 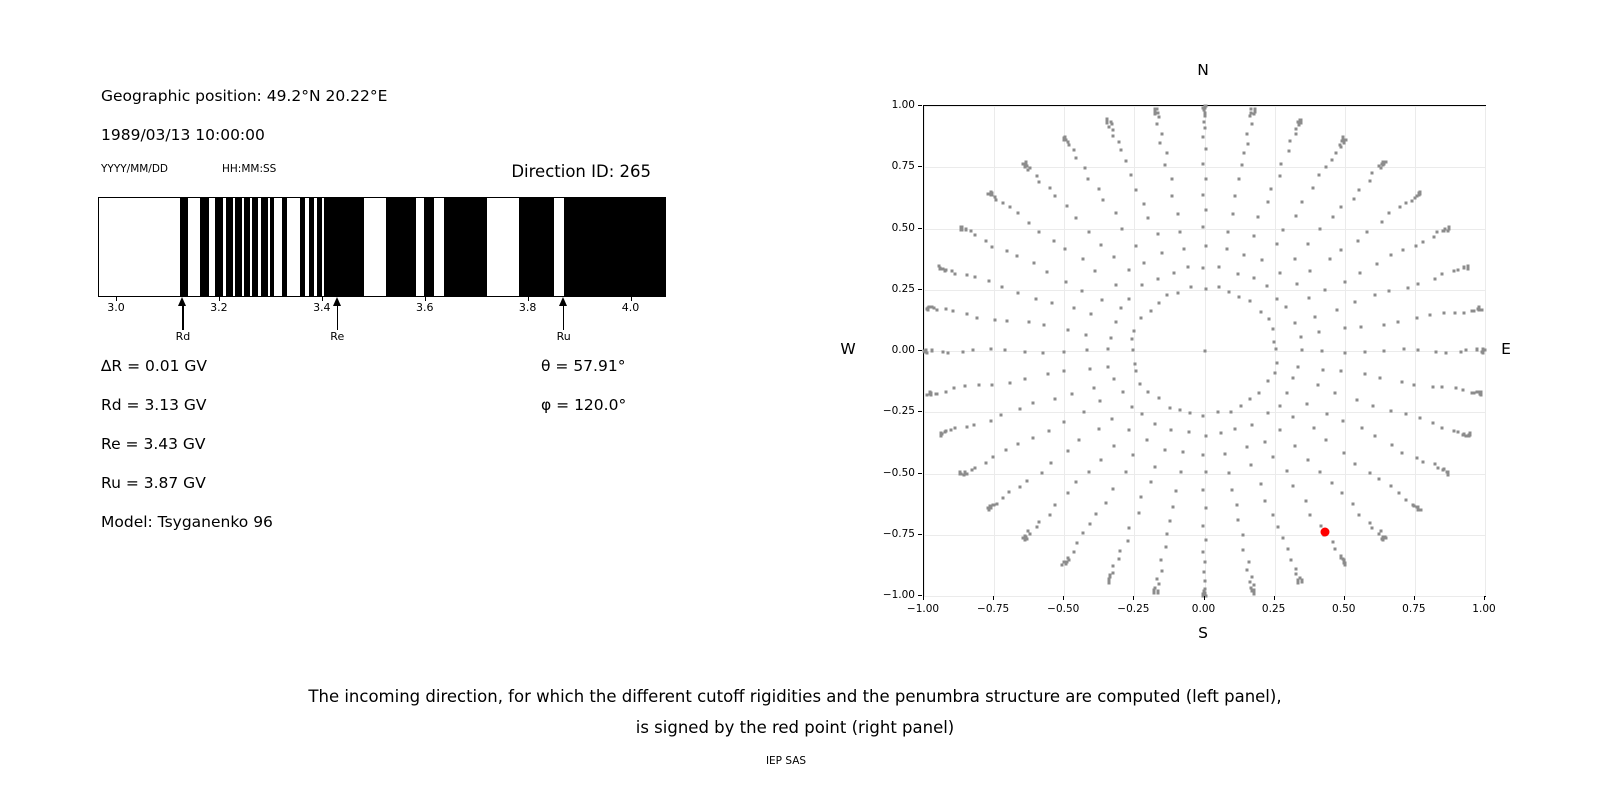 What do you see at coordinates (1325, 532) in the screenshot?
I see `selected-direction-red-point` at bounding box center [1325, 532].